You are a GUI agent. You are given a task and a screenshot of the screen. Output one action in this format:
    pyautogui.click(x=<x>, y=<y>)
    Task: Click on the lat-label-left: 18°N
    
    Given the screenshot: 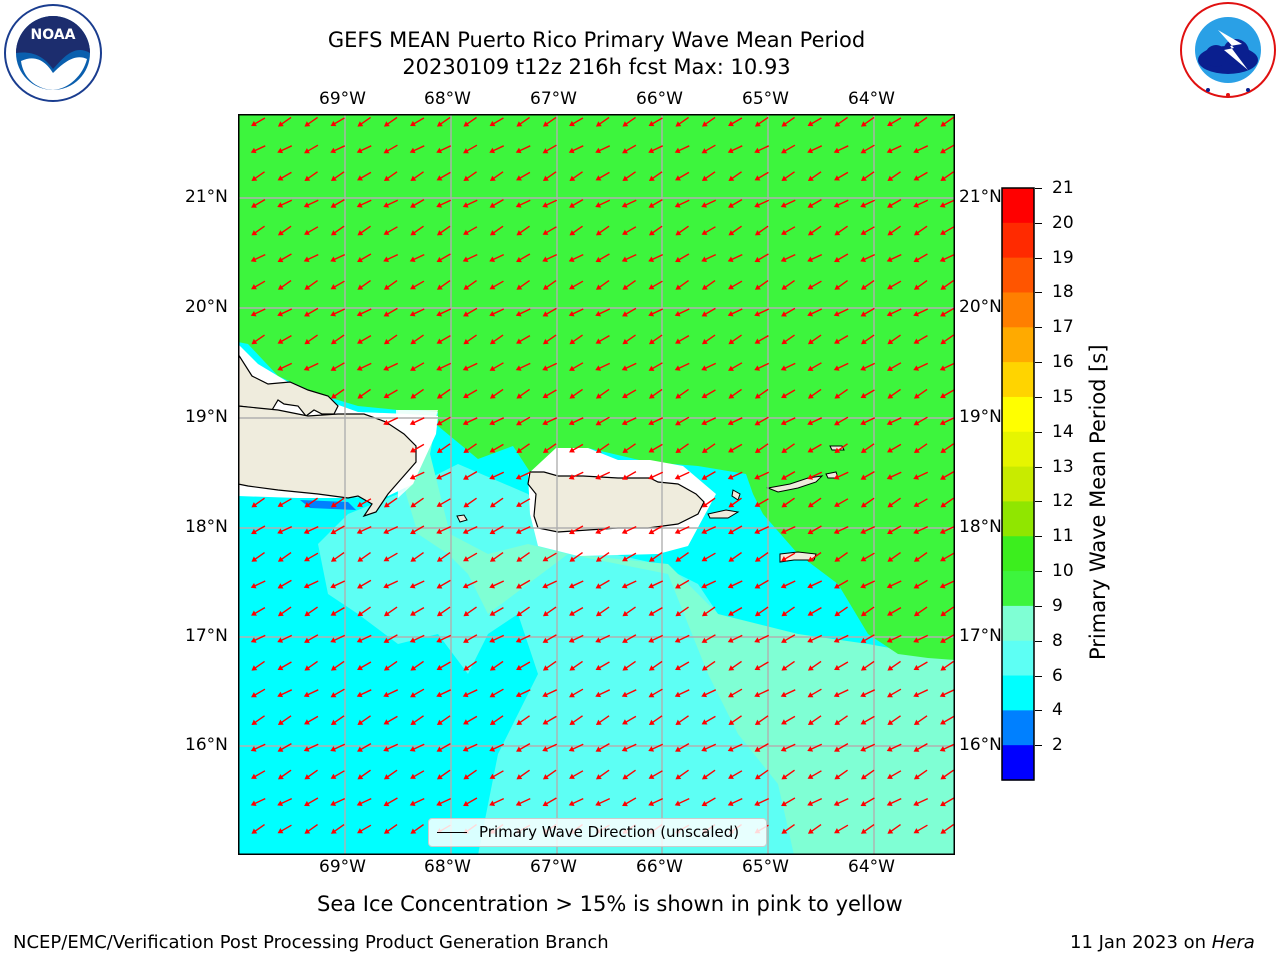 What is the action you would take?
    pyautogui.click(x=206, y=527)
    